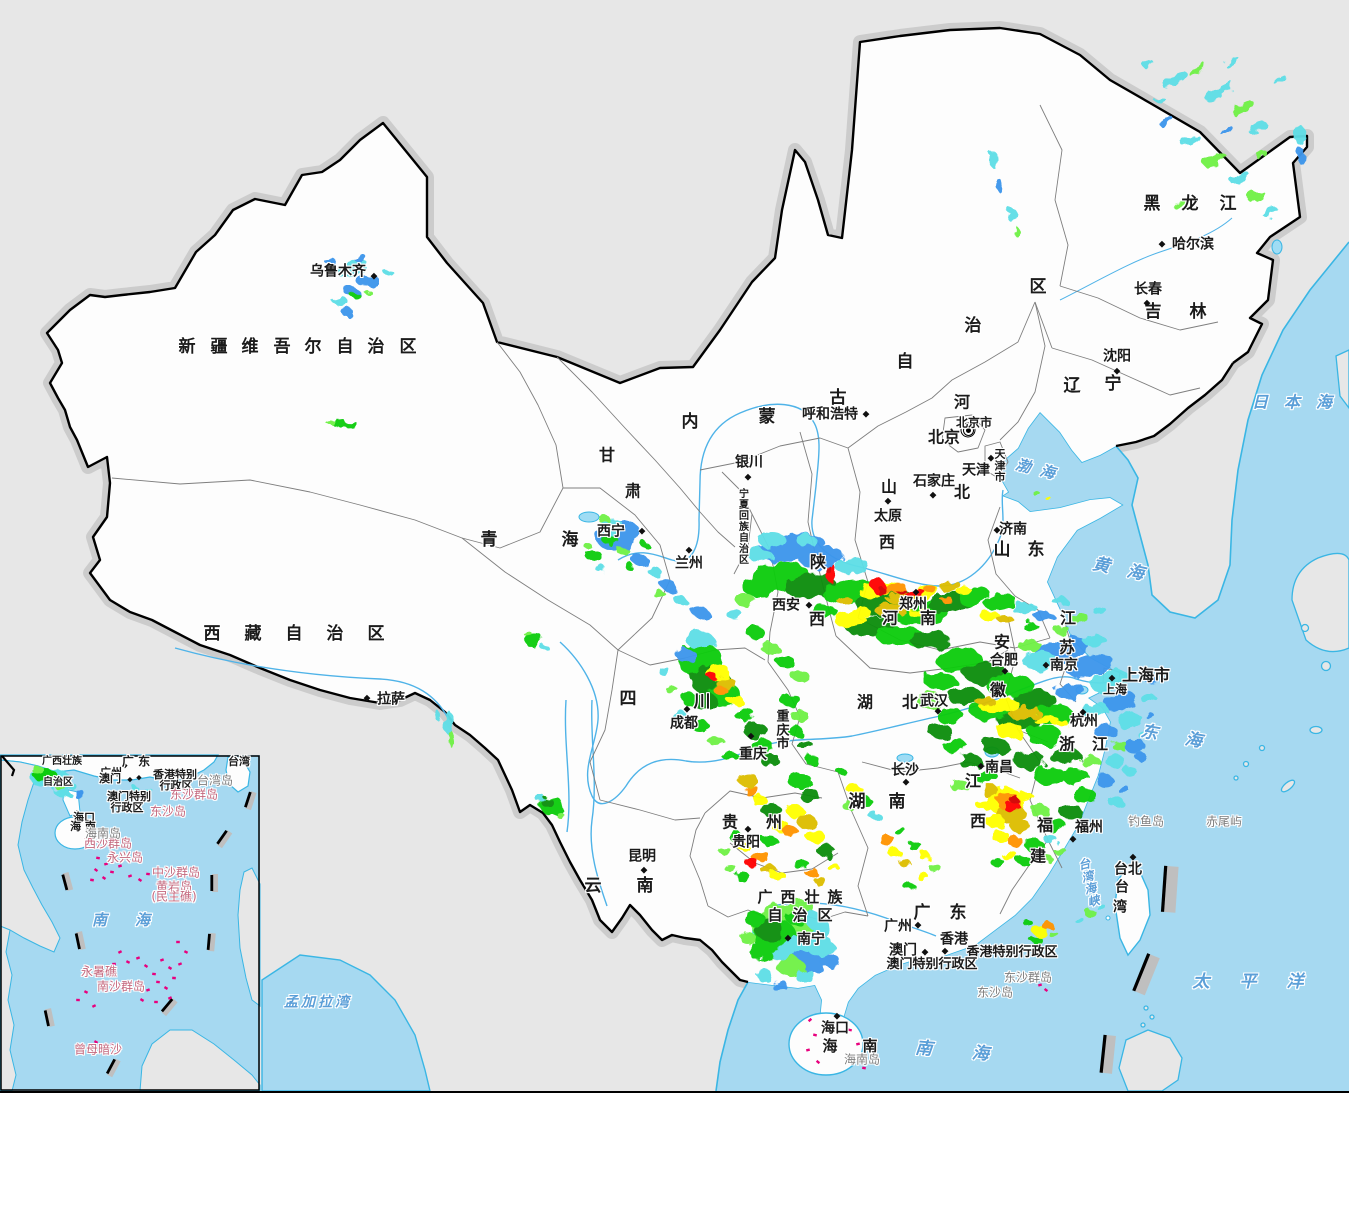 This screenshot has height=1208, width=1349. Describe the element at coordinates (1291, 571) in the screenshot. I see `japan-islands` at that location.